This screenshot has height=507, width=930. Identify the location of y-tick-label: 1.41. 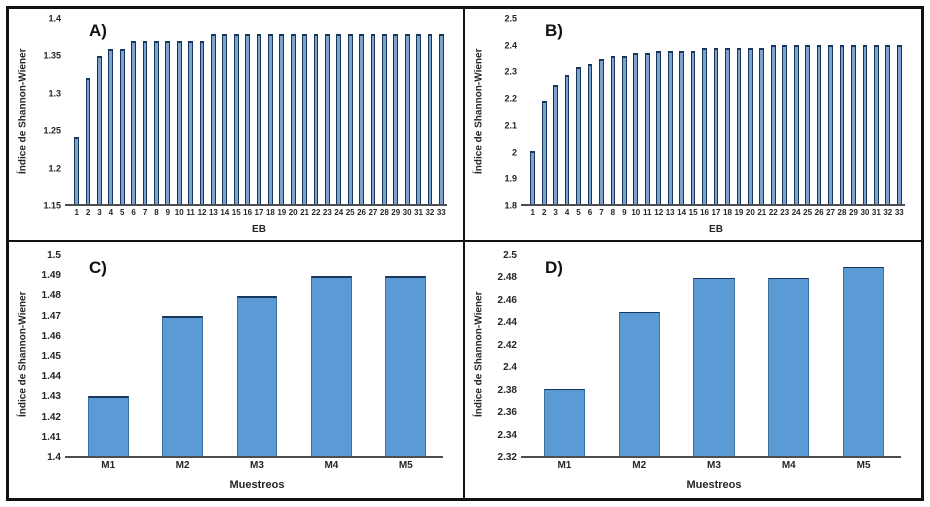
(51, 437).